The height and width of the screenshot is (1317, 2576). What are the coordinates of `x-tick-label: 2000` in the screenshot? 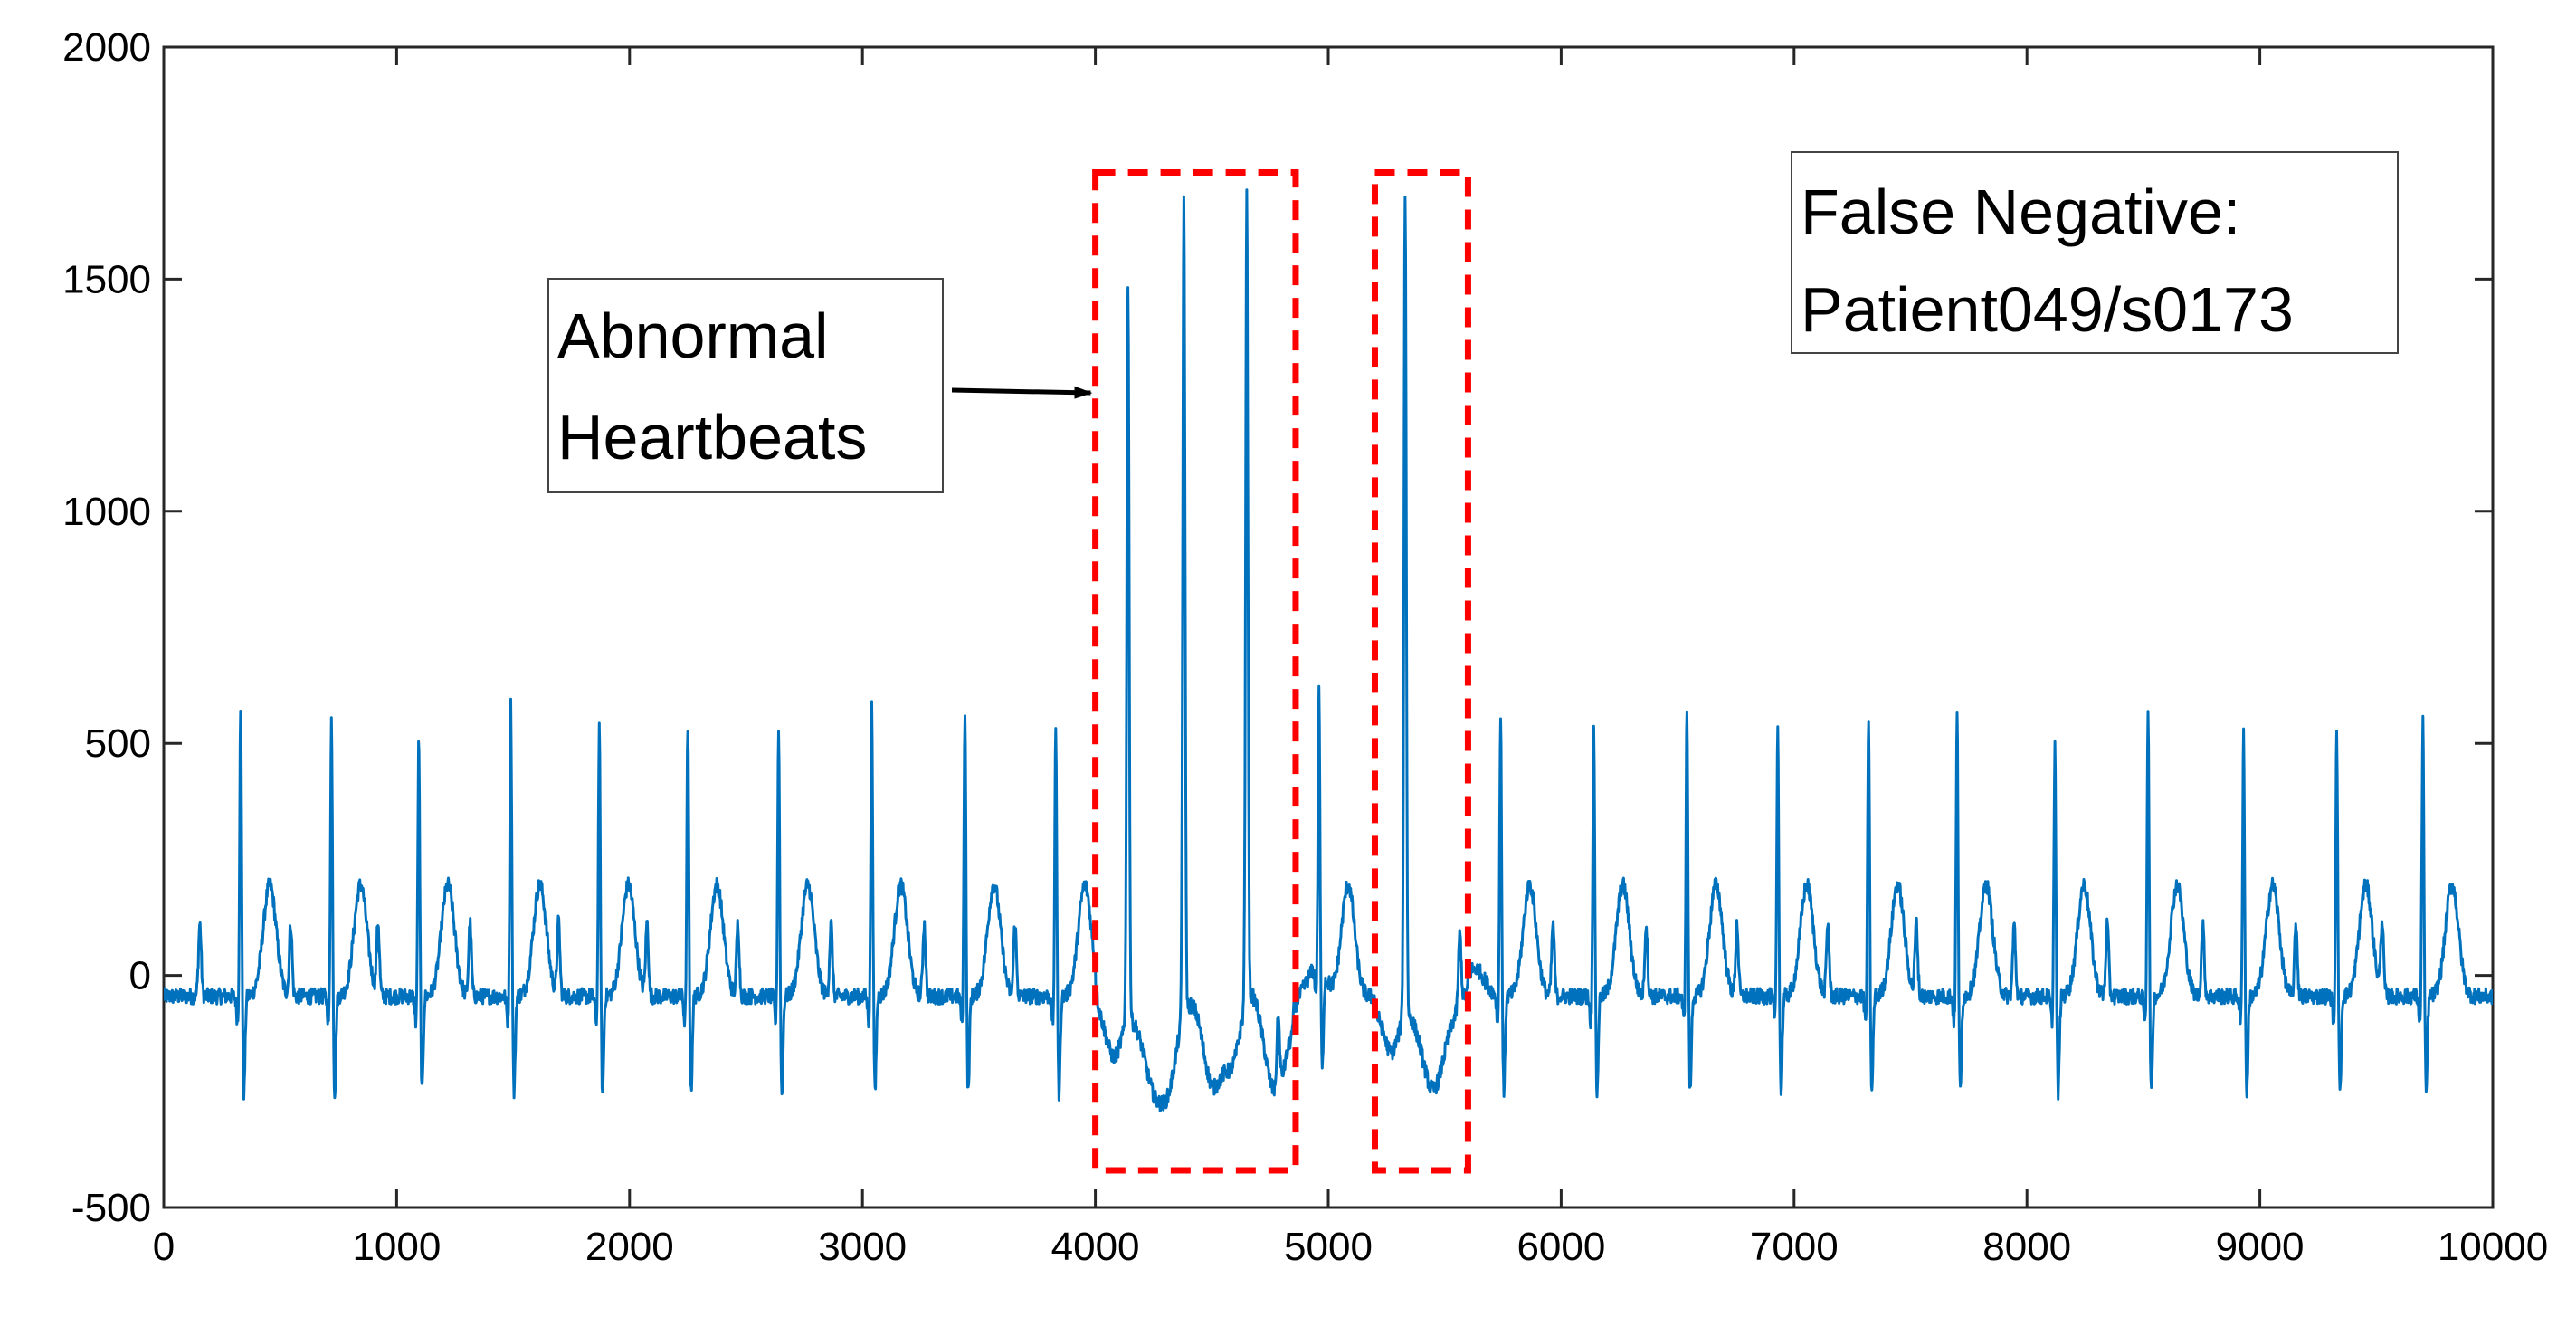 It's located at (629, 1247).